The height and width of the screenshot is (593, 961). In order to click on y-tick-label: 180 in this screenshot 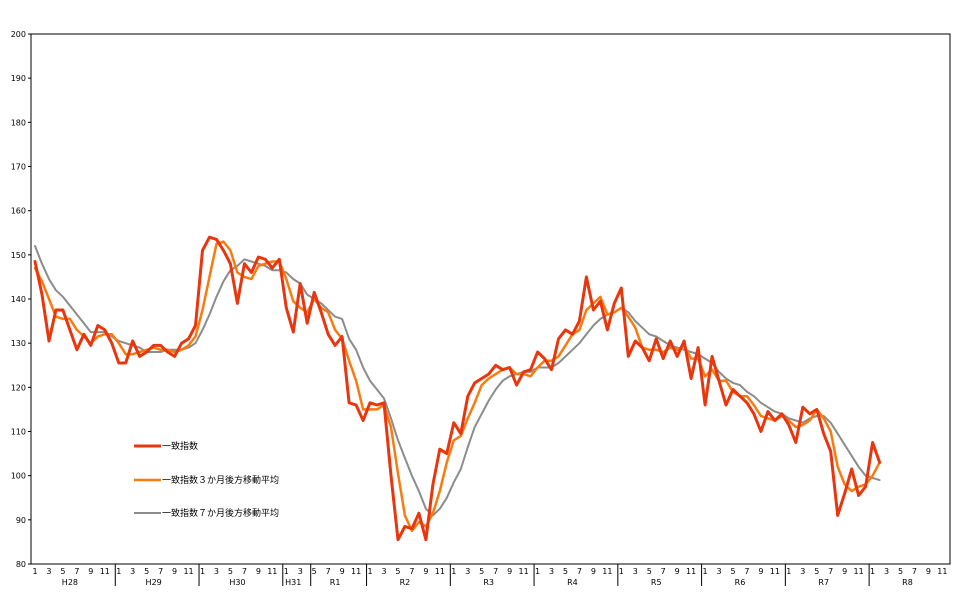, I will do `click(18, 122)`.